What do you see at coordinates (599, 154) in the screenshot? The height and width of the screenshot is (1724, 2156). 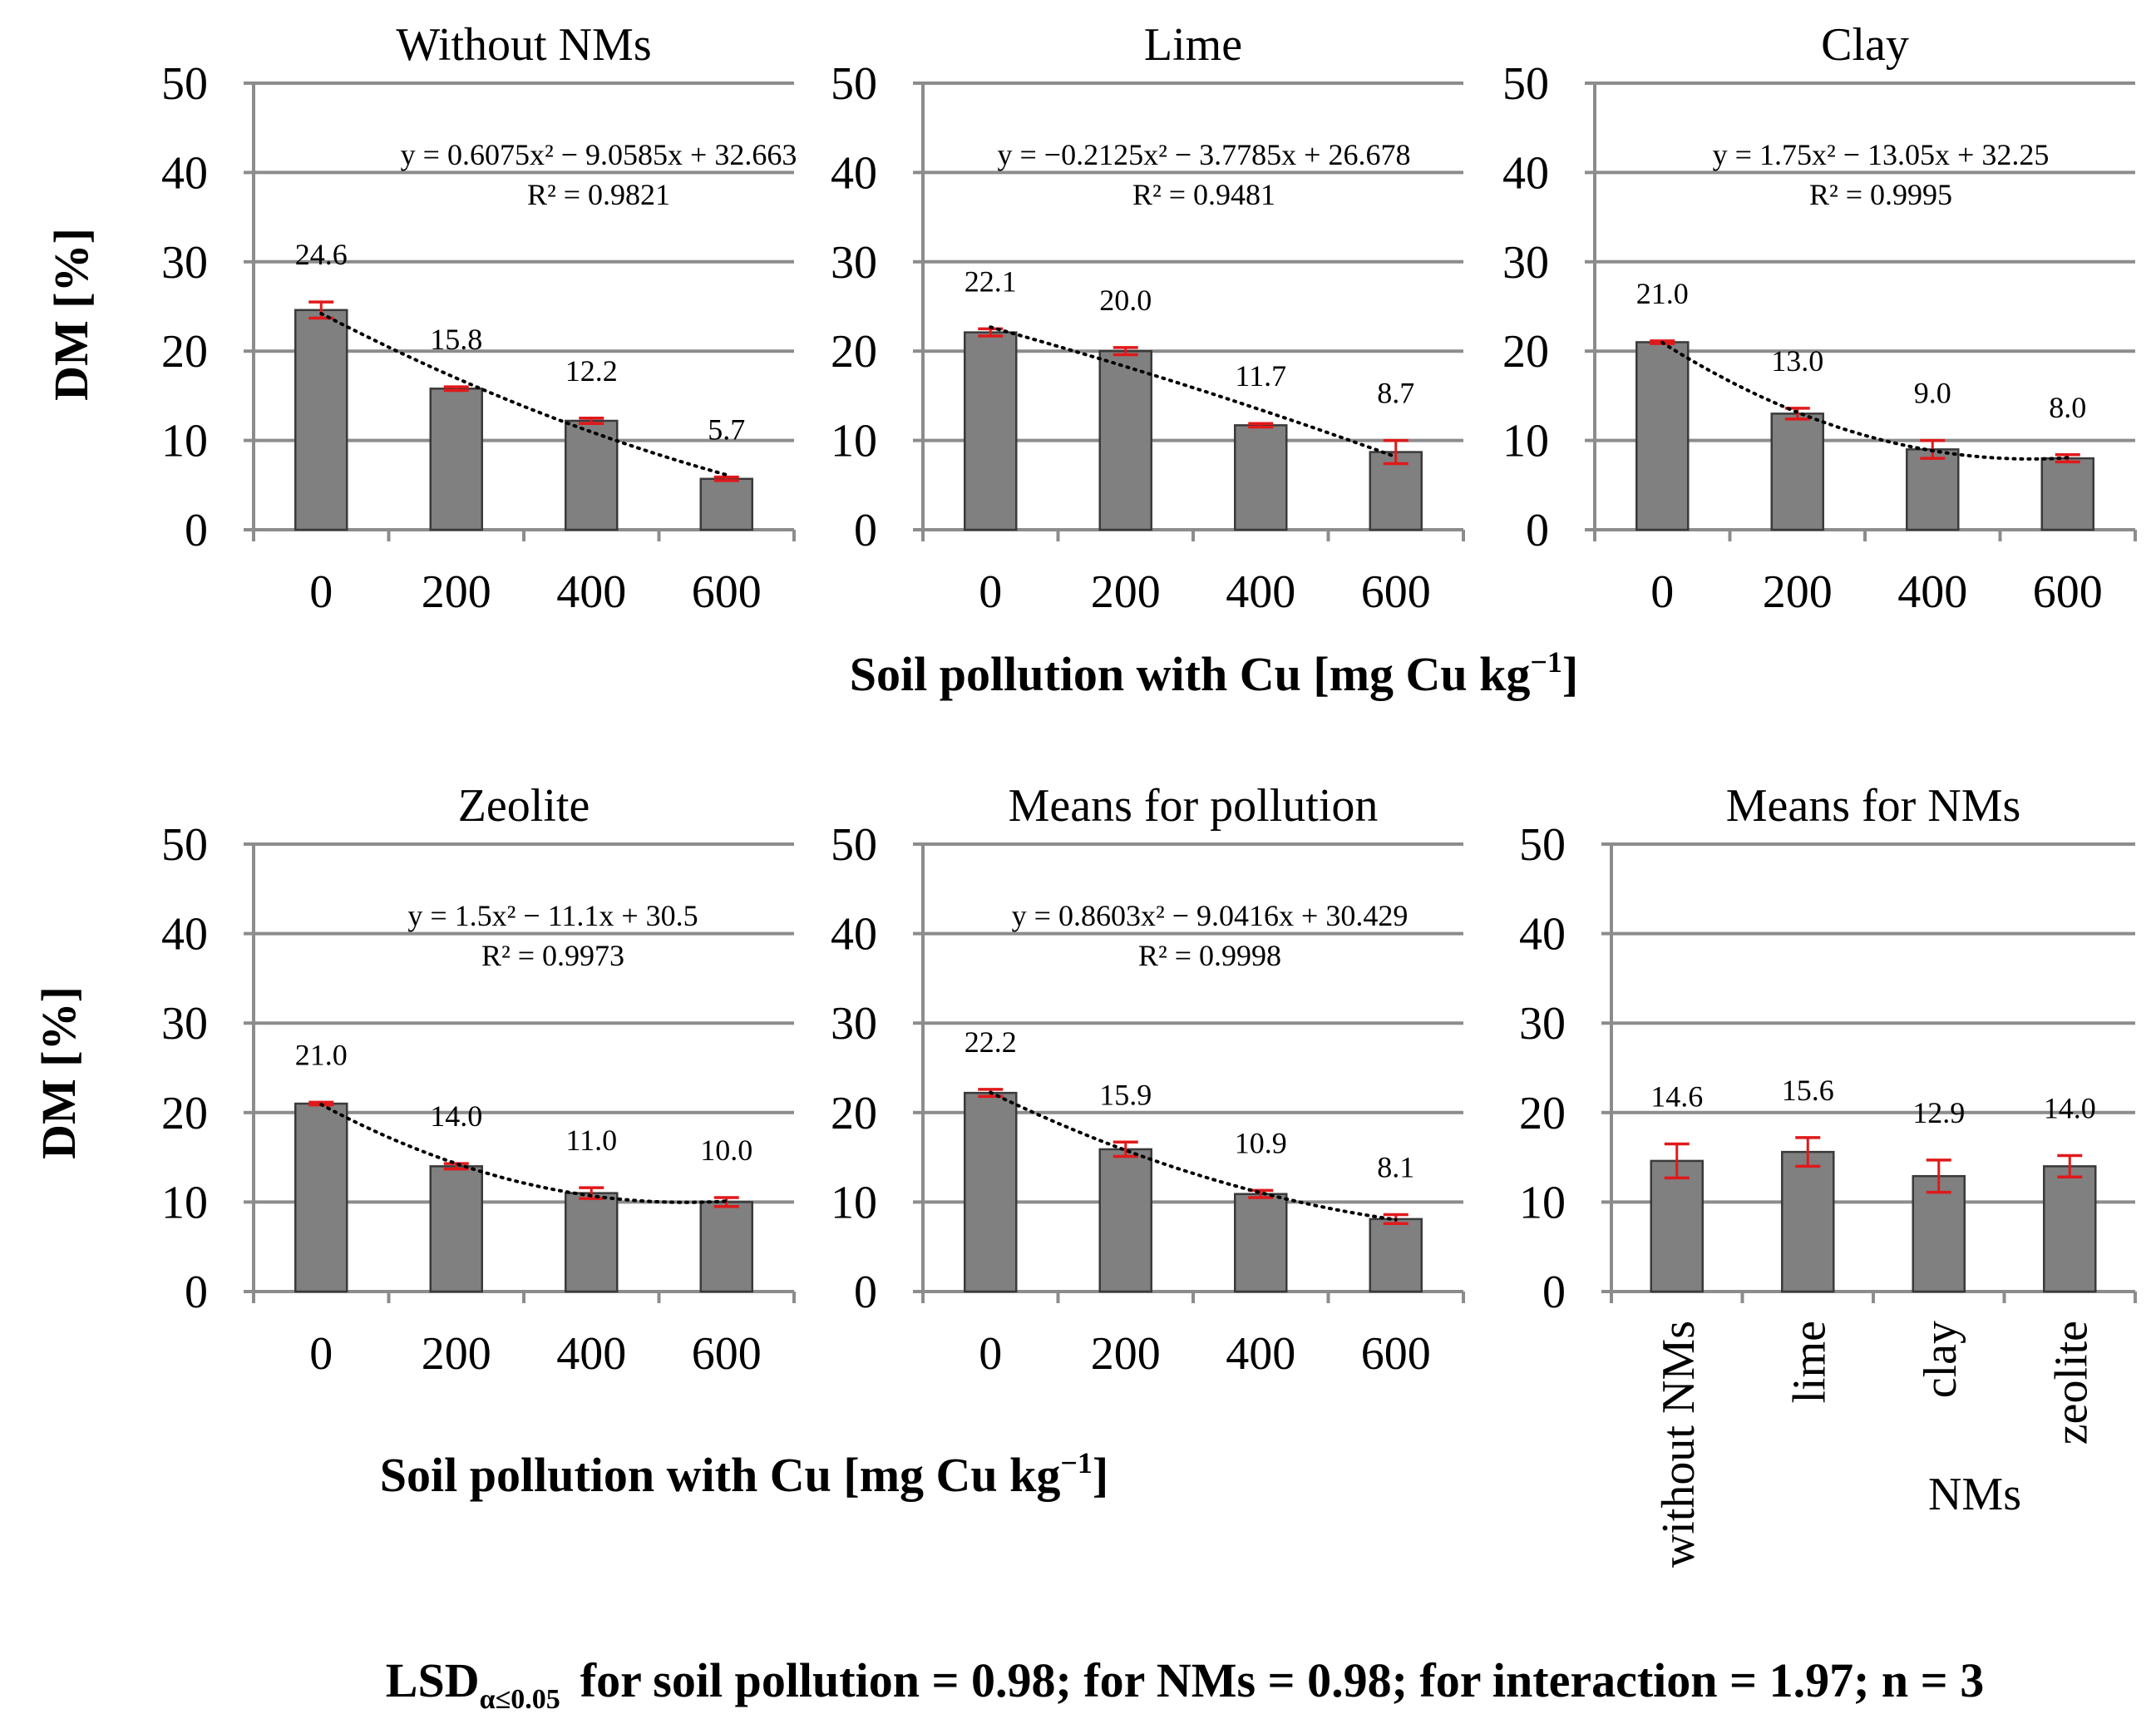 I see `trend-equation: y = 0.6075x² − 9.0585x + 32.663` at bounding box center [599, 154].